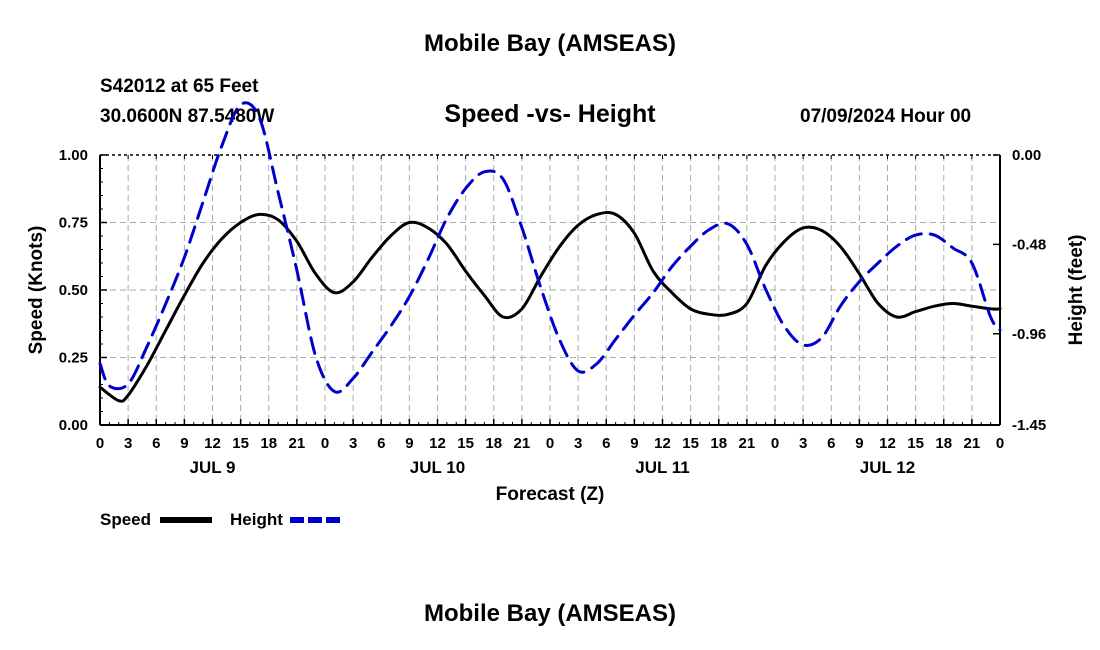 The height and width of the screenshot is (650, 1100). Describe the element at coordinates (73, 425) in the screenshot. I see `left-tick-label: 0.00` at that location.